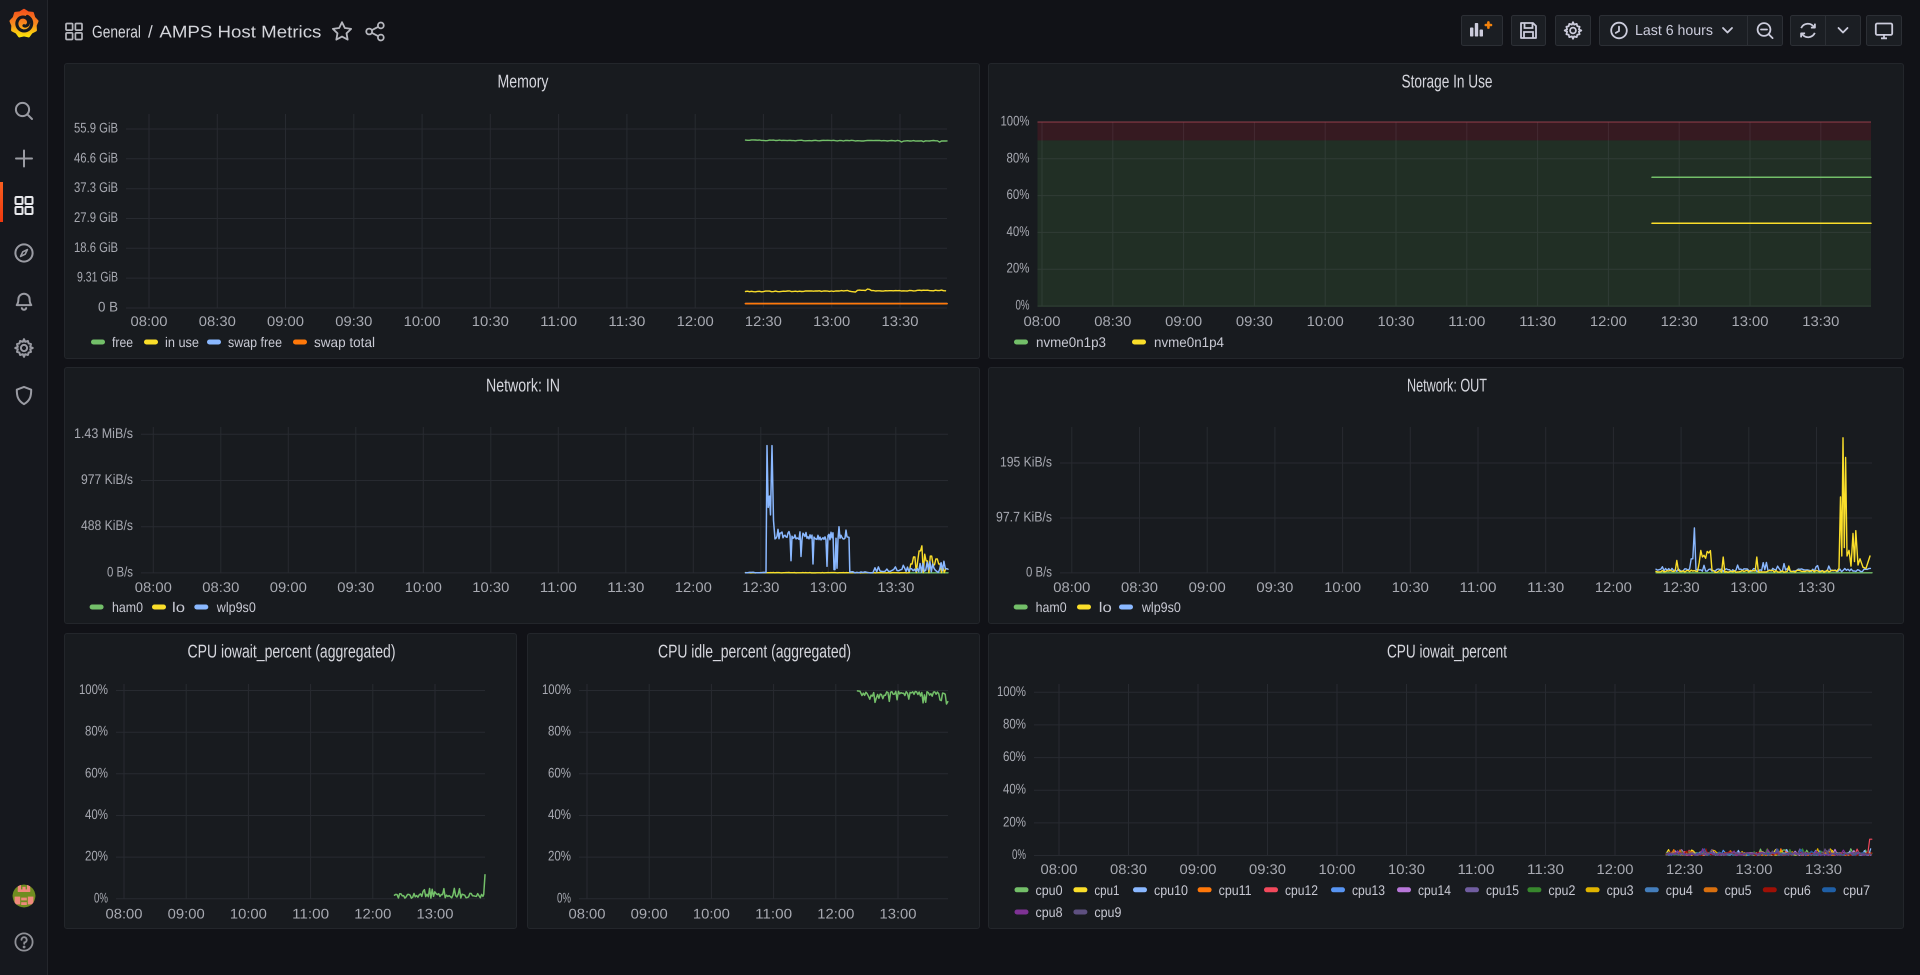  What do you see at coordinates (1447, 651) in the screenshot?
I see `svg-text: CPU iowait_percent` at bounding box center [1447, 651].